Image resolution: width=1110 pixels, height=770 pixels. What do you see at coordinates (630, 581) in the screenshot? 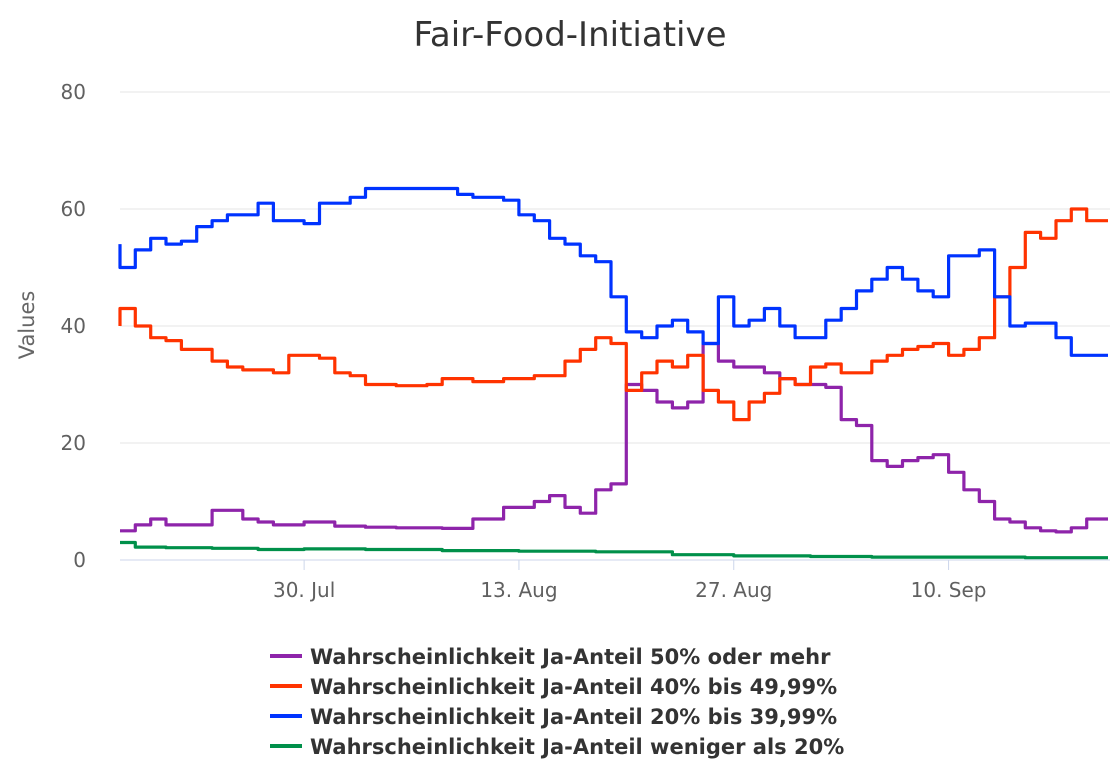
I see `x-axis-ticks: 30. Jul 13. Aug 27. Aug 10. Sep` at bounding box center [630, 581].